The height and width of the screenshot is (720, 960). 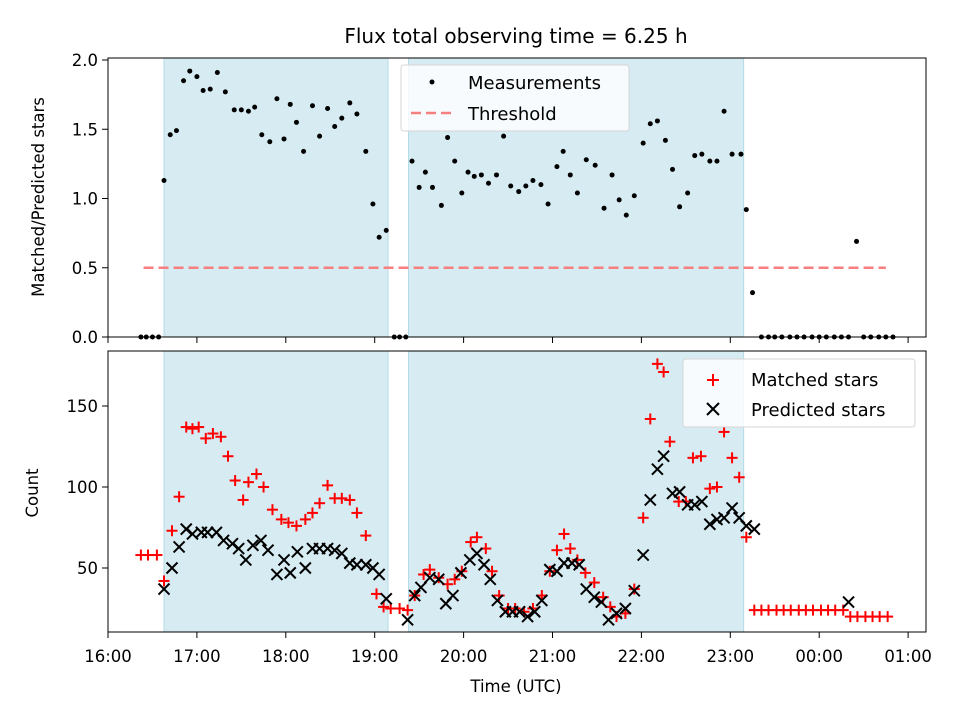 What do you see at coordinates (534, 83) in the screenshot?
I see `legend-measurements-label: Measurements` at bounding box center [534, 83].